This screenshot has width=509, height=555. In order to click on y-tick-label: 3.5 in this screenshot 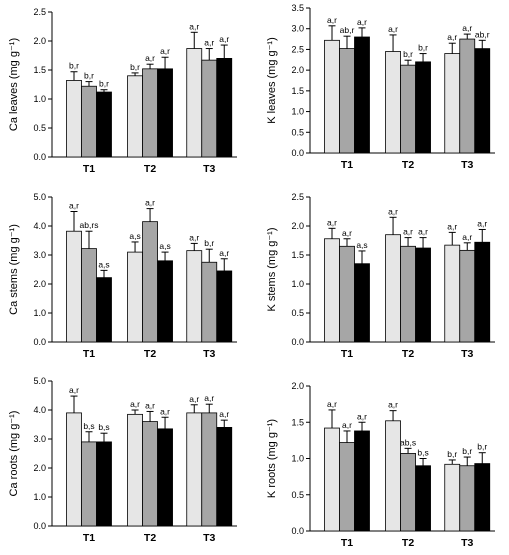, I will do `click(297, 8)`.